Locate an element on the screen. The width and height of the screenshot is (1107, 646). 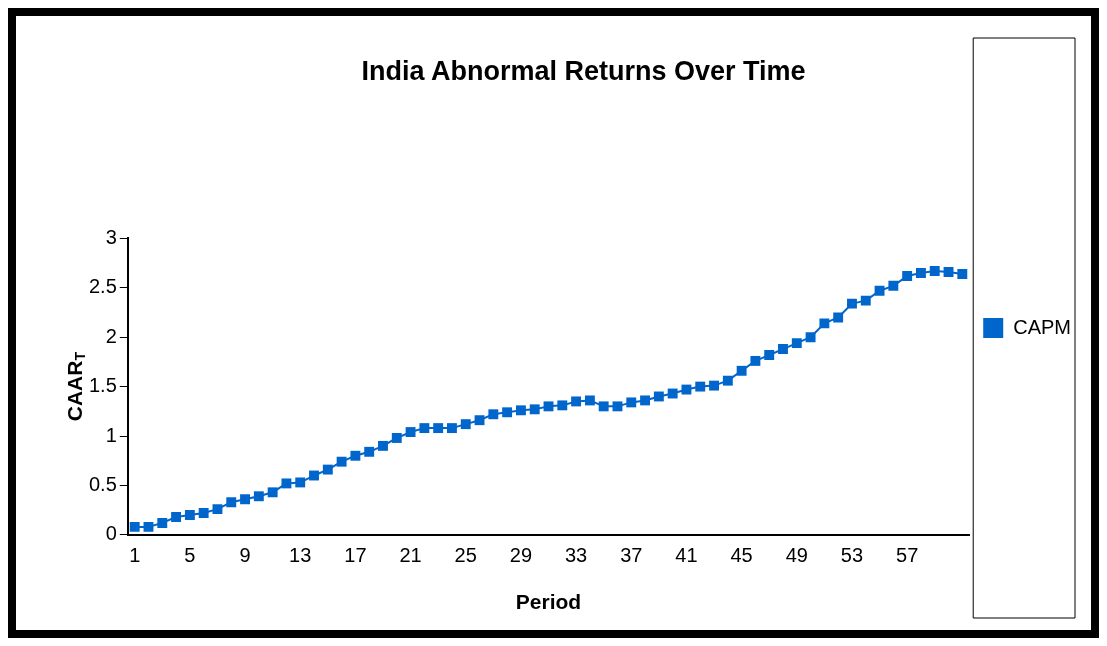
chart-title: India Abnormal Returns Over Time is located at coordinates (583, 70).